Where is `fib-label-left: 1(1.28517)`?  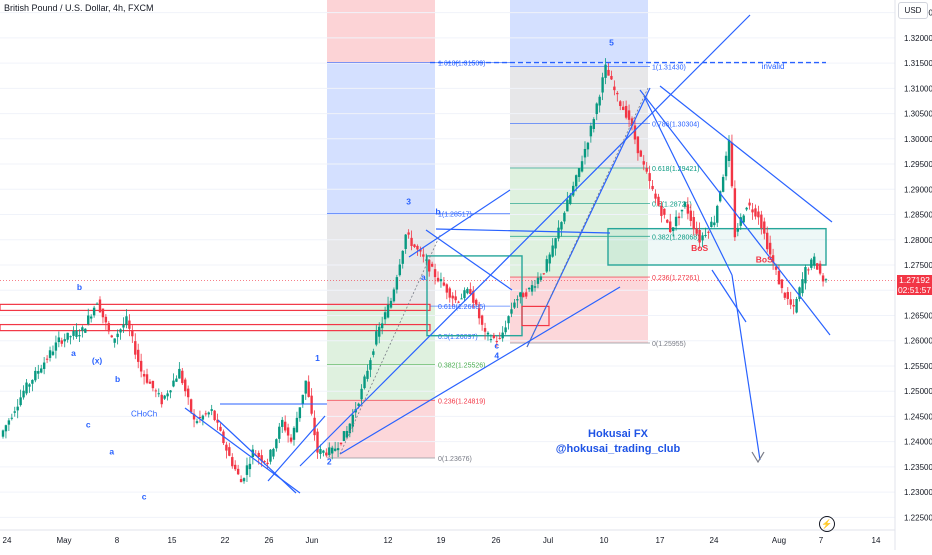
fib-label-left: 1(1.28517) is located at coordinates (455, 215).